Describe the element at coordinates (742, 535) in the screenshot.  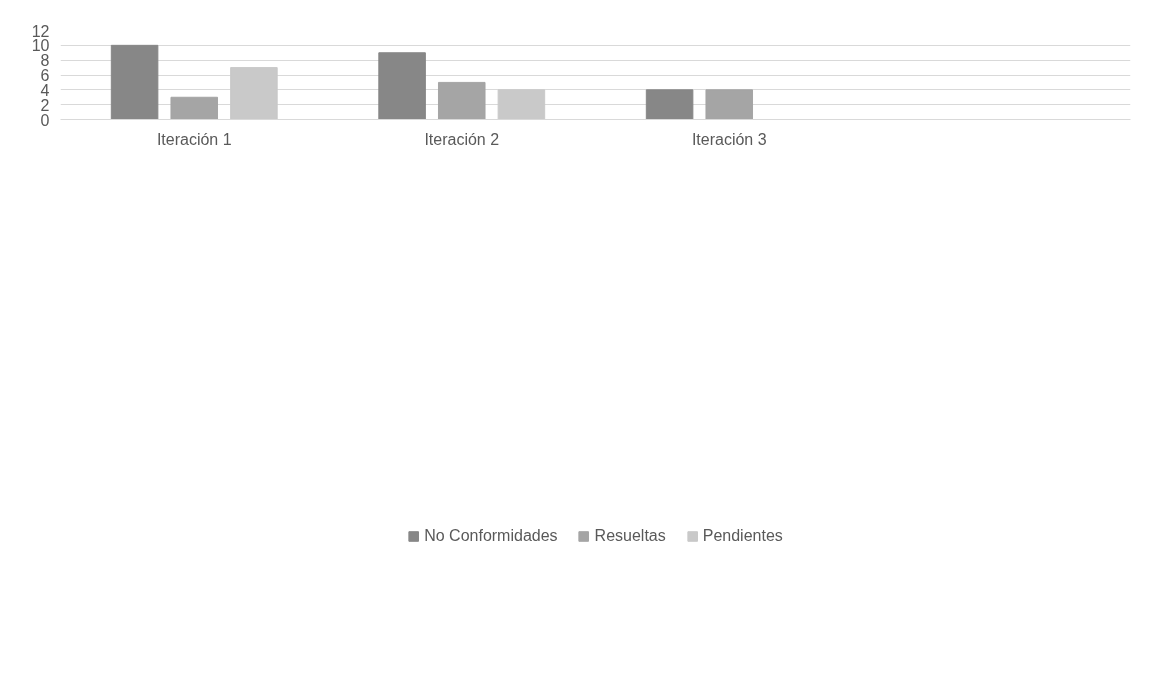
I see `legend-label: Pendientes` at that location.